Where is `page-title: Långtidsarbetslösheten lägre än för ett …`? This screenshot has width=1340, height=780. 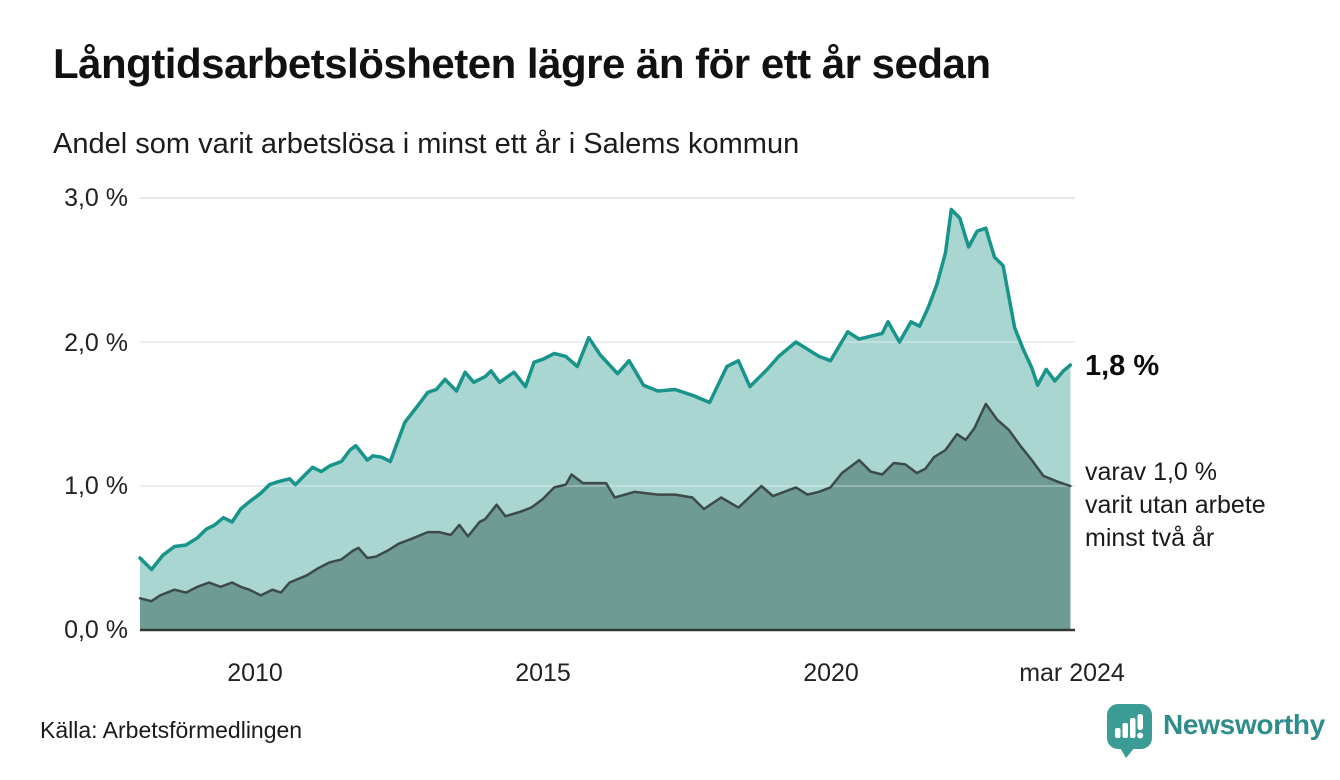
page-title: Långtidsarbetslösheten lägre än för ett … is located at coordinates (522, 63).